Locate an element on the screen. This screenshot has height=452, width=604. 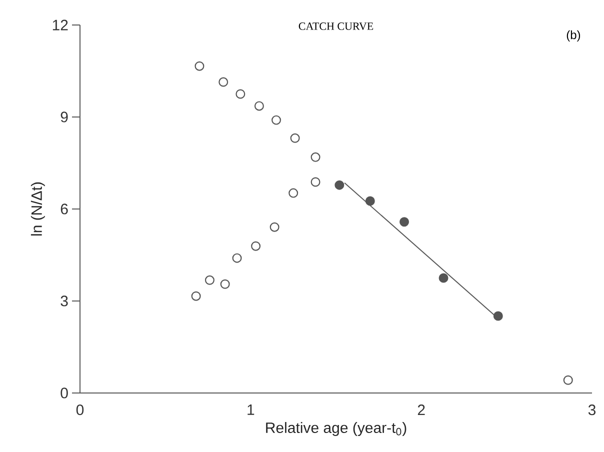
x-tick-label: 0 is located at coordinates (80, 410).